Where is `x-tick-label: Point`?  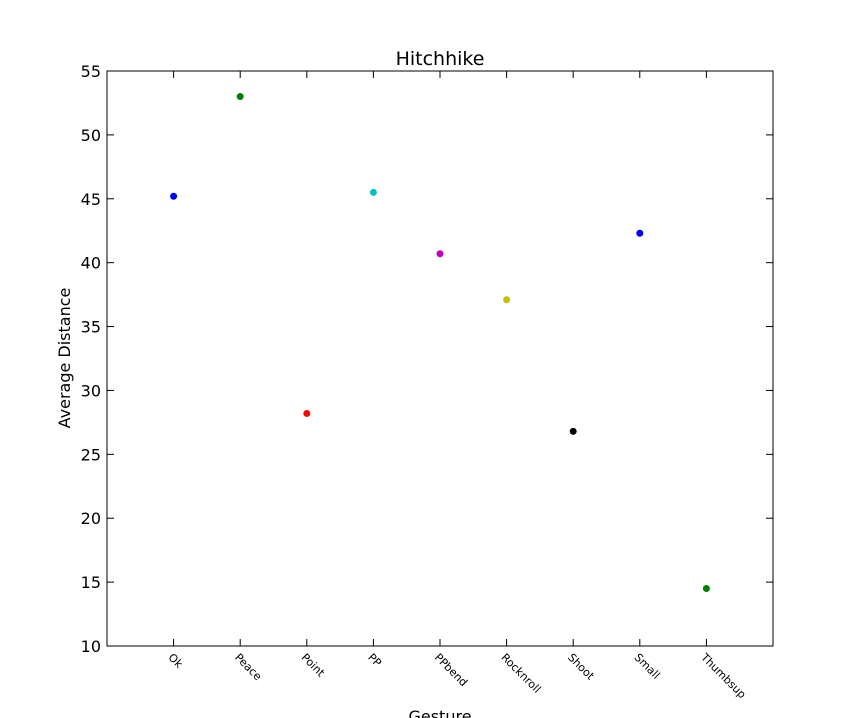 x-tick-label: Point is located at coordinates (313, 665).